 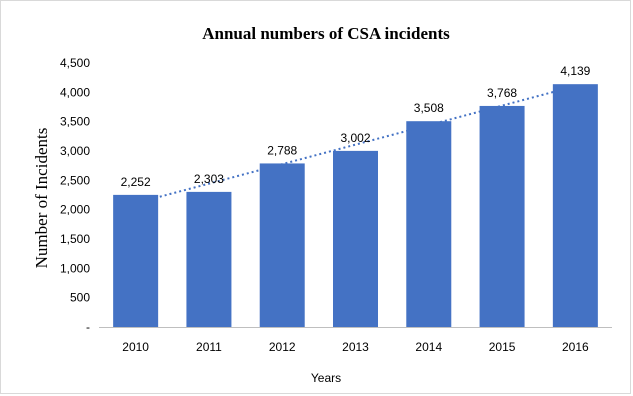 What do you see at coordinates (80, 298) in the screenshot?
I see `y-tick-label: 500` at bounding box center [80, 298].